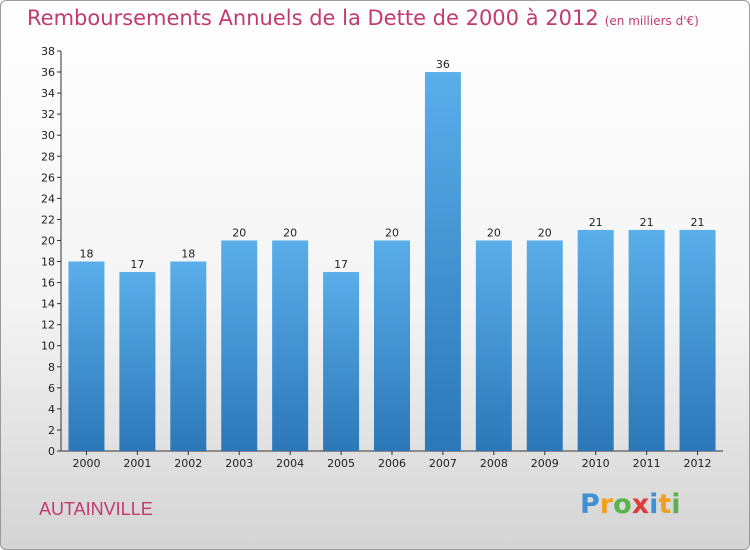  I want to click on y-tick-label: 28, so click(48, 156).